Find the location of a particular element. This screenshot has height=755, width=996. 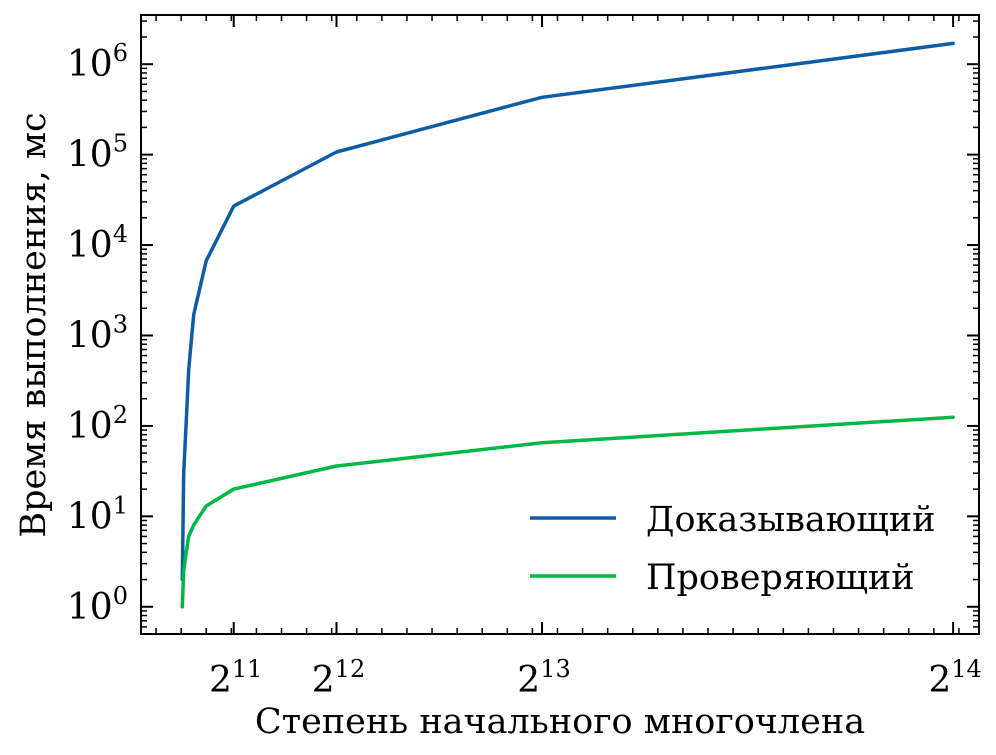

y-tick-label: 10⁵ is located at coordinates (97, 153).